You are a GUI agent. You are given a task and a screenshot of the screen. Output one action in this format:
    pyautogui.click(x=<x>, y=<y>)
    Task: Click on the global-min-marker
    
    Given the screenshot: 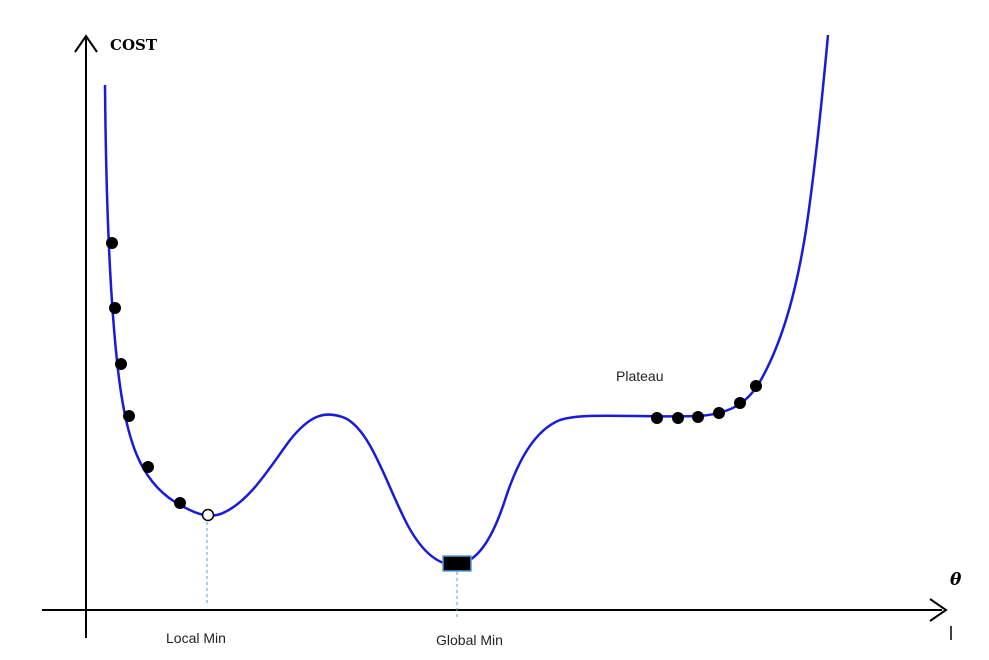 What is the action you would take?
    pyautogui.click(x=457, y=563)
    